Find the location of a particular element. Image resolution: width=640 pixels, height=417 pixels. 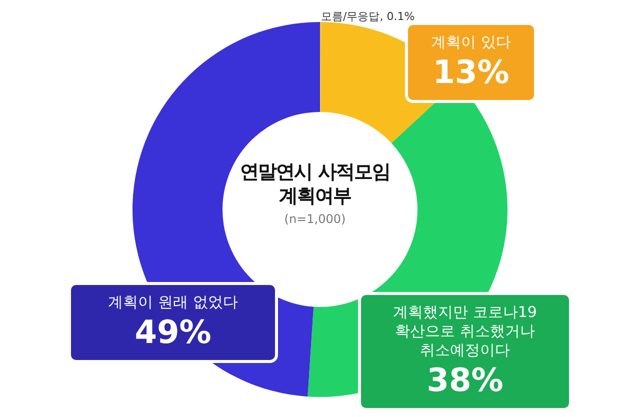

slice-label: 계획했지만 코로나19 확산으로 취소했거나 취소예정이다 is located at coordinates (465, 331).